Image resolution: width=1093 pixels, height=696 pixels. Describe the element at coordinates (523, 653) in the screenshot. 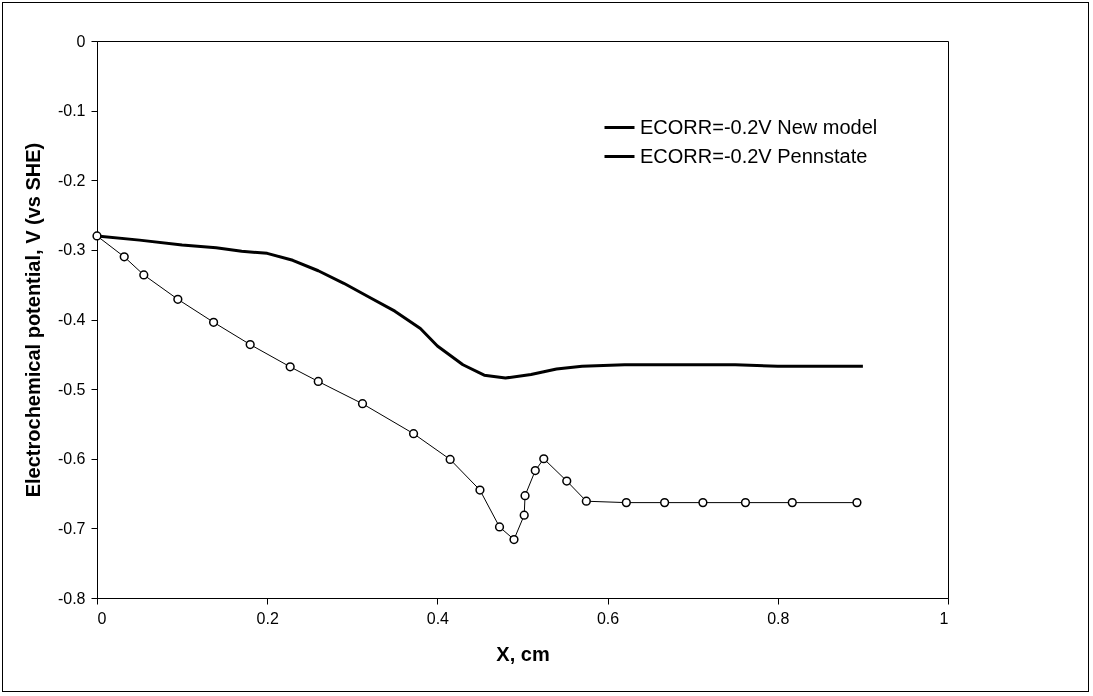

I see `x-axis-title: X, cm` at that location.